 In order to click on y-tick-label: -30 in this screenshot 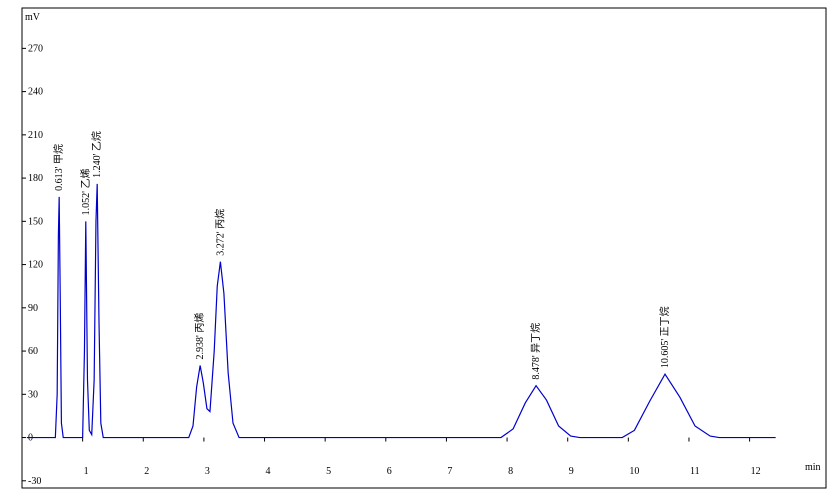, I will do `click(34, 481)`.